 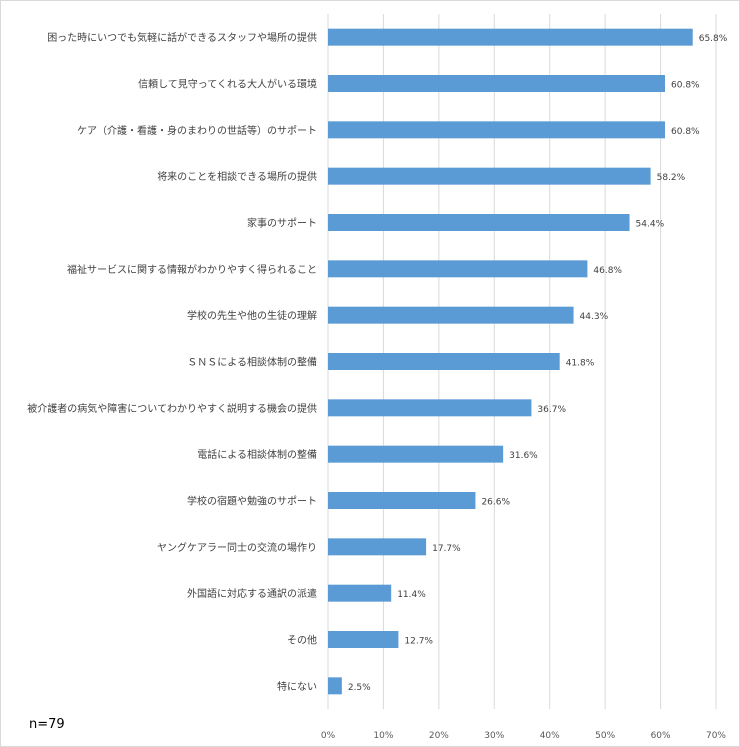 I want to click on value-label: 2.5%, so click(x=359, y=688).